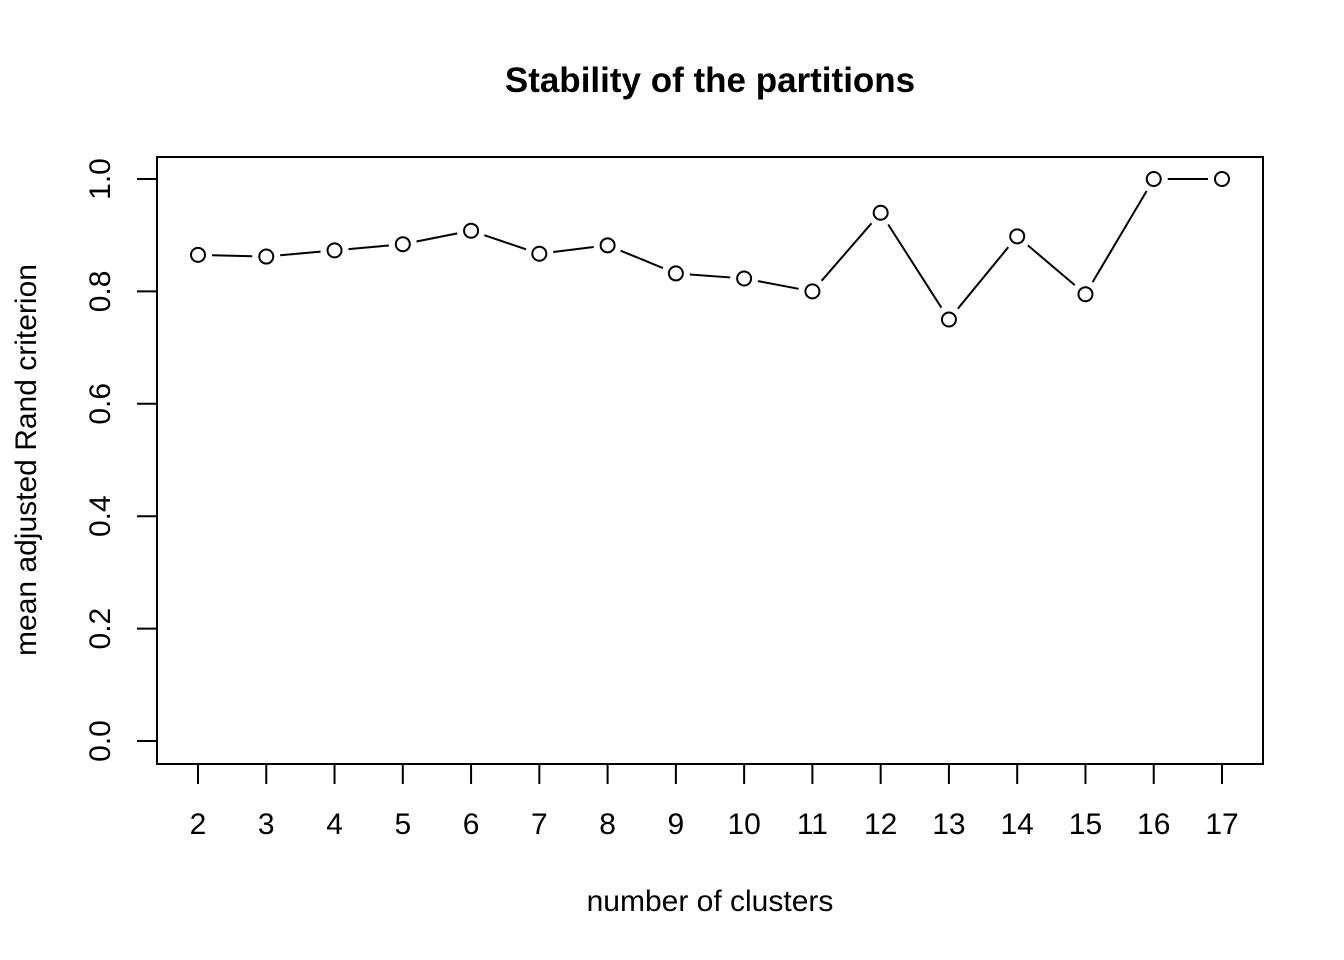 The width and height of the screenshot is (1344, 960). Describe the element at coordinates (100, 629) in the screenshot. I see `y-tick-label: 0.2` at that location.